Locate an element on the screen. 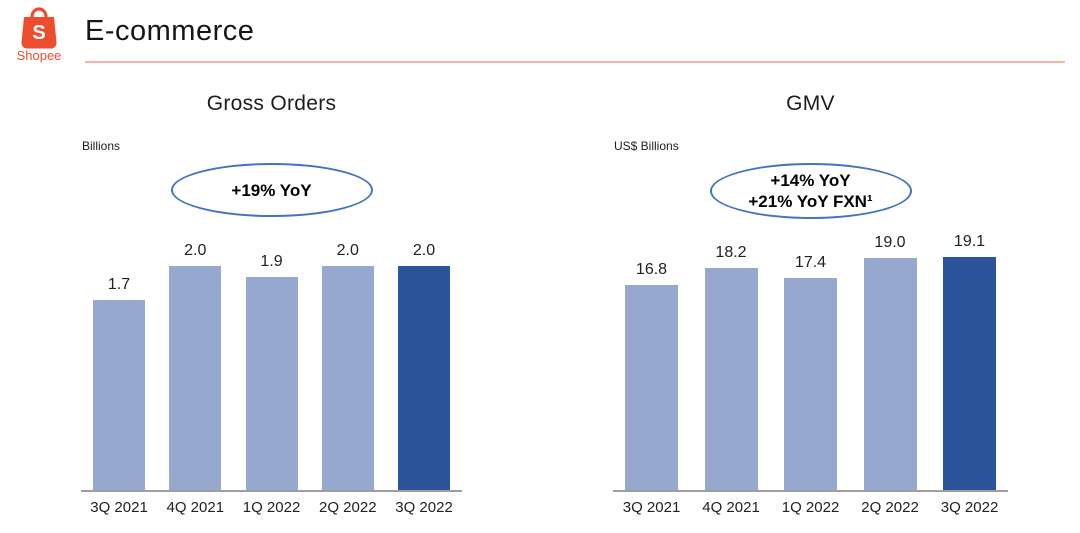 Image resolution: width=1080 pixels, height=533 pixels. chart-title: GMV is located at coordinates (810, 103).